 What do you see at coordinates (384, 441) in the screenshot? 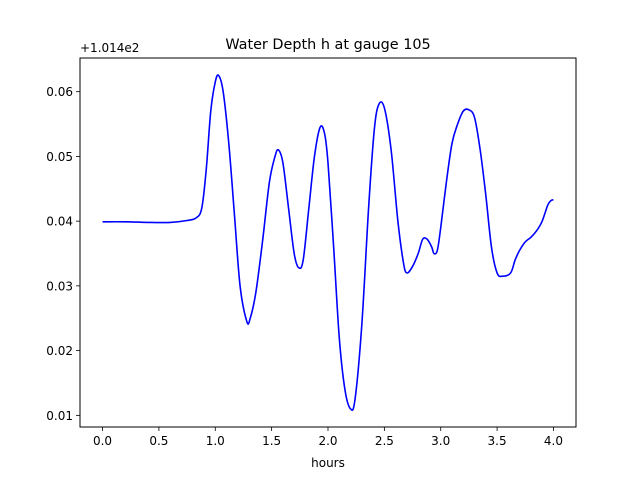
I see `x-tick-label: 2.5` at bounding box center [384, 441].